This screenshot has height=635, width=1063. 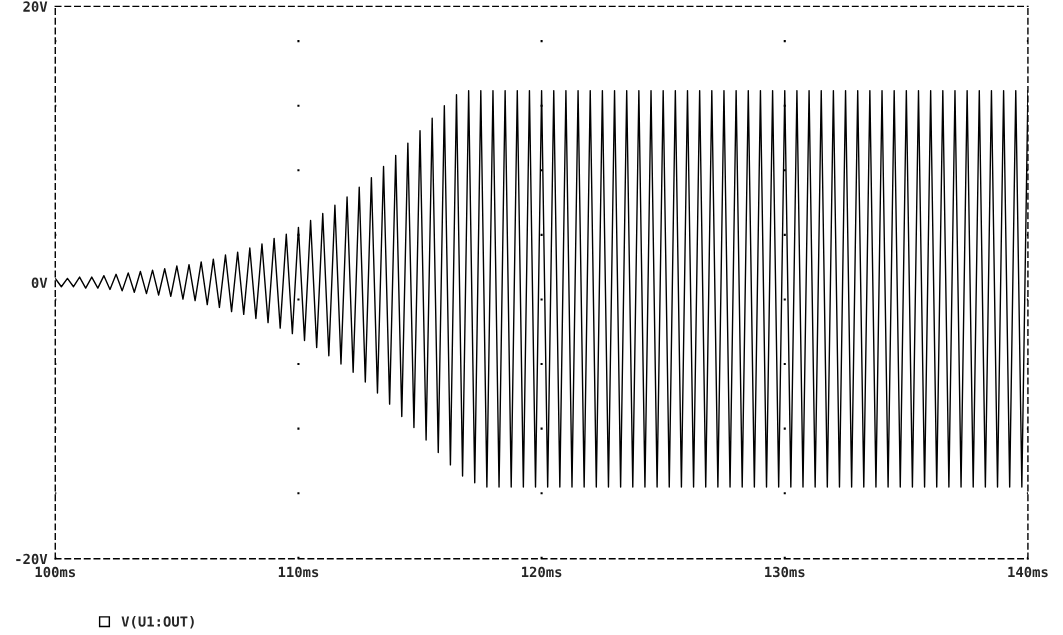 What do you see at coordinates (541, 572) in the screenshot?
I see `x-tick-label: 120ms` at bounding box center [541, 572].